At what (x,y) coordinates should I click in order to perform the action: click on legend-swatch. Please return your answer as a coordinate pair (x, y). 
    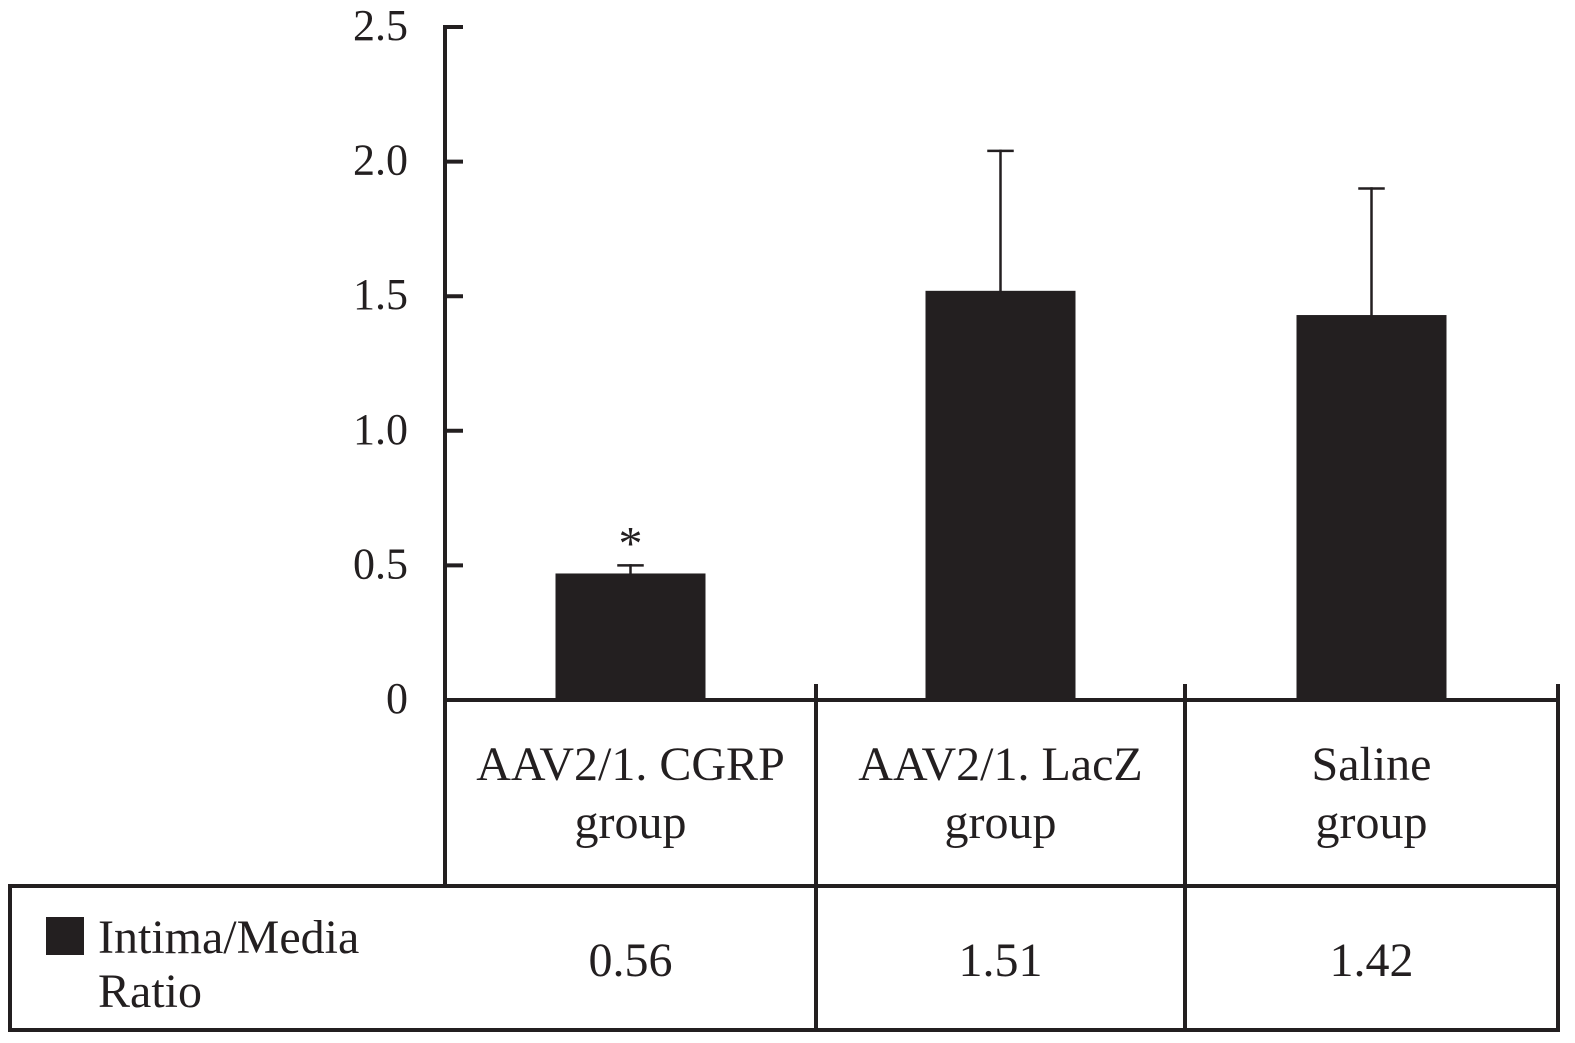
    Looking at the image, I should click on (65, 936).